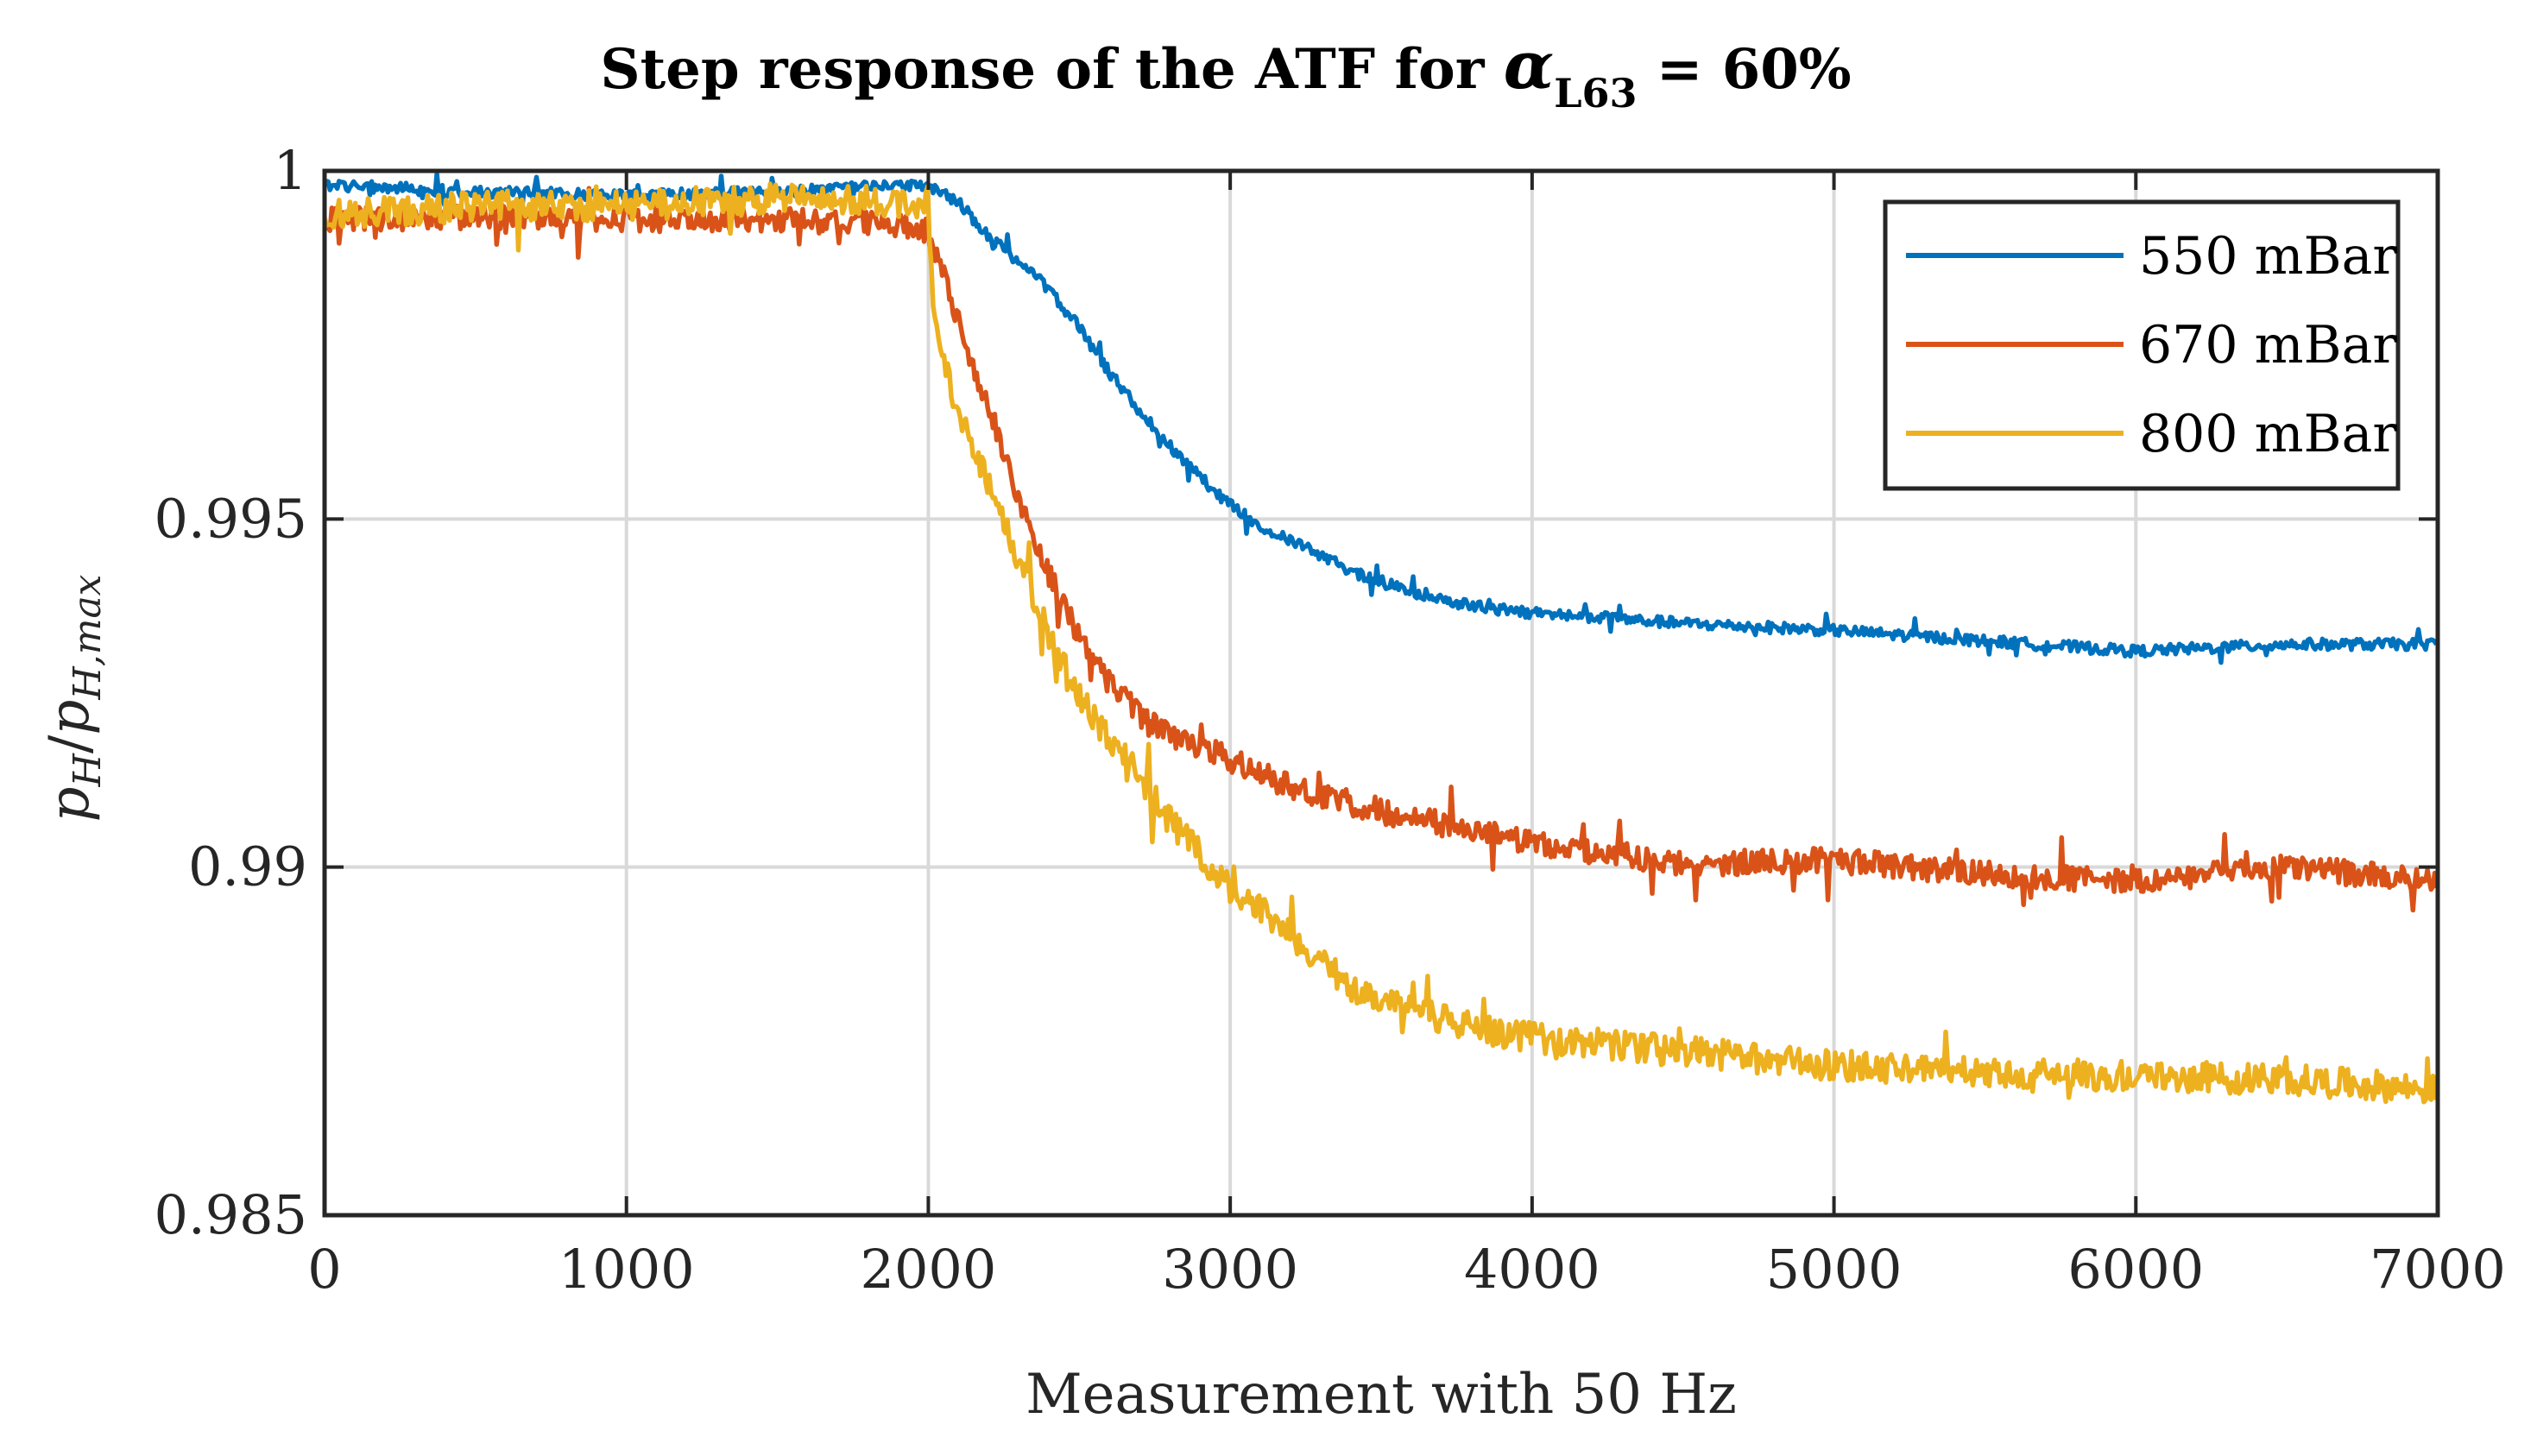 Image resolution: width=2537 pixels, height=1456 pixels. What do you see at coordinates (70, 805) in the screenshot?
I see `y-axis-label-p1: p` at bounding box center [70, 805].